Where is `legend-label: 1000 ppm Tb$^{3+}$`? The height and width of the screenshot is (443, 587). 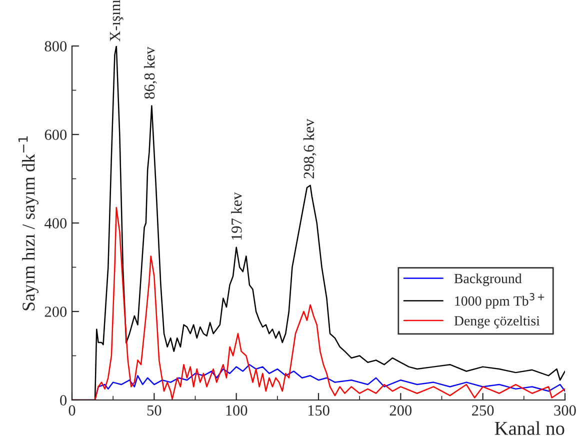 legend-label: 1000 ppm Tb$^{3+}$ is located at coordinates (499, 301).